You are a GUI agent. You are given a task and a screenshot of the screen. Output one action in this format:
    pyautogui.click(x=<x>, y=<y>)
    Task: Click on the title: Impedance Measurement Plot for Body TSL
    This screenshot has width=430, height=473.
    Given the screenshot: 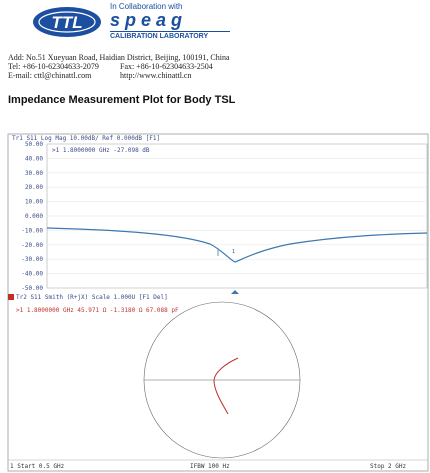 What is the action you would take?
    pyautogui.click(x=122, y=100)
    